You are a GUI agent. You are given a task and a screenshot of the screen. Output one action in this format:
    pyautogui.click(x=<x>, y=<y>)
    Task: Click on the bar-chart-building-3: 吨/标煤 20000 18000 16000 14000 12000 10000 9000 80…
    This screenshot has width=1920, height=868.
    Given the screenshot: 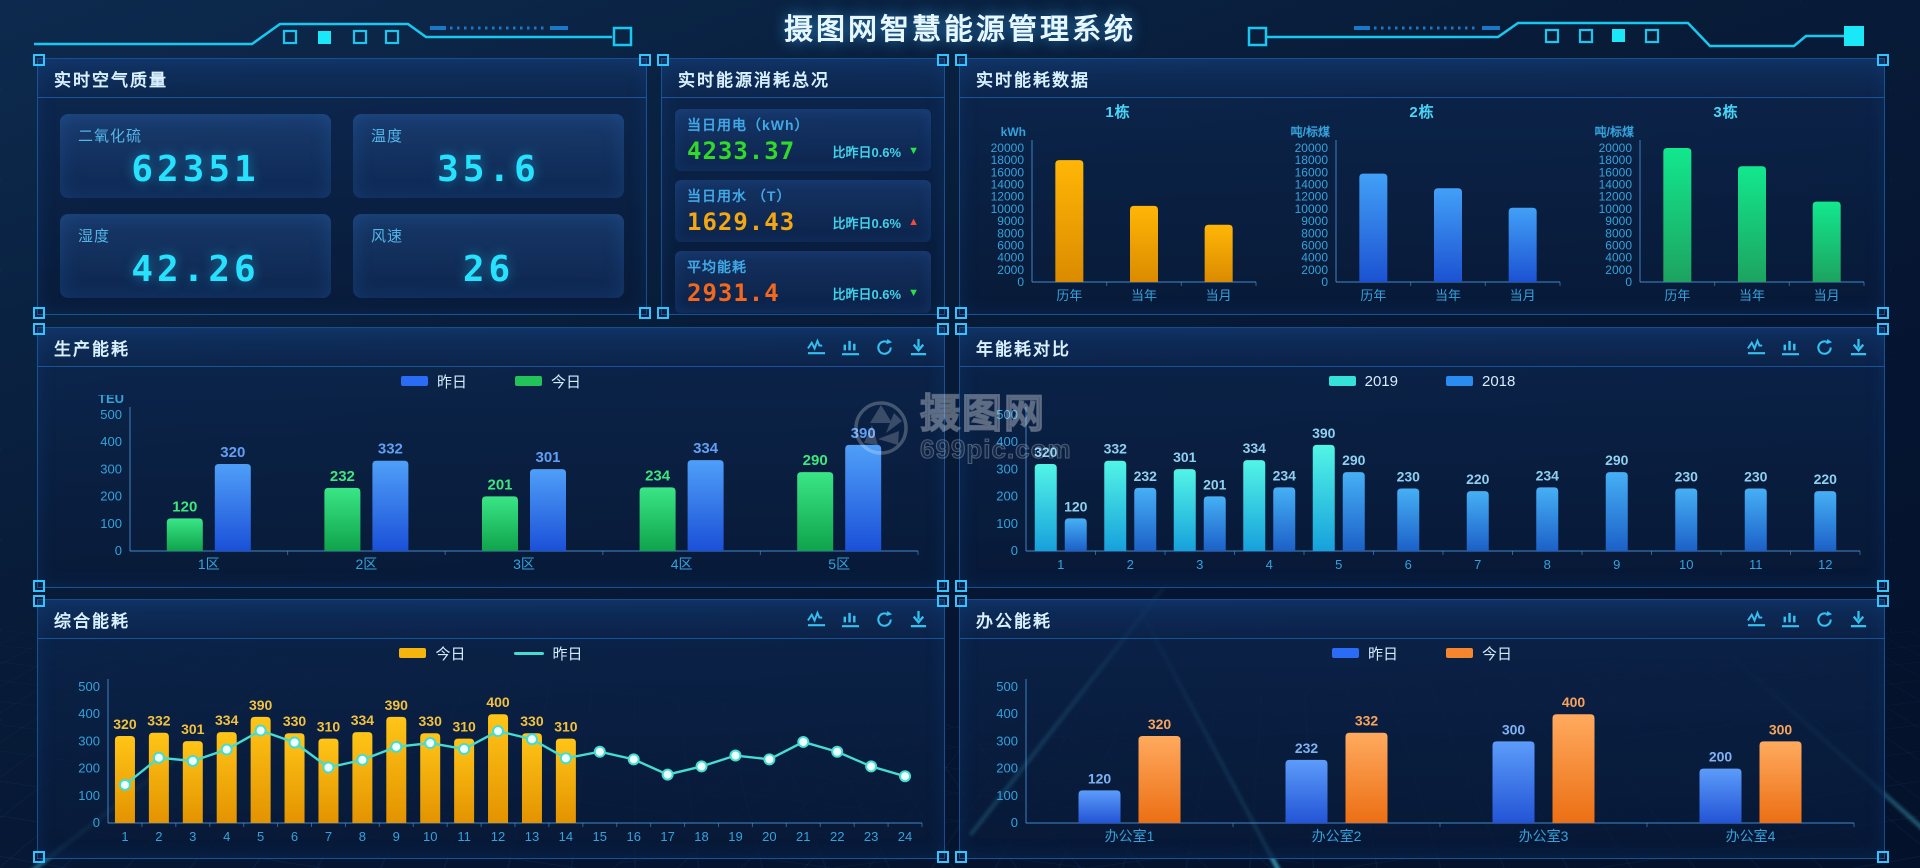 What is the action you would take?
    pyautogui.click(x=1726, y=218)
    